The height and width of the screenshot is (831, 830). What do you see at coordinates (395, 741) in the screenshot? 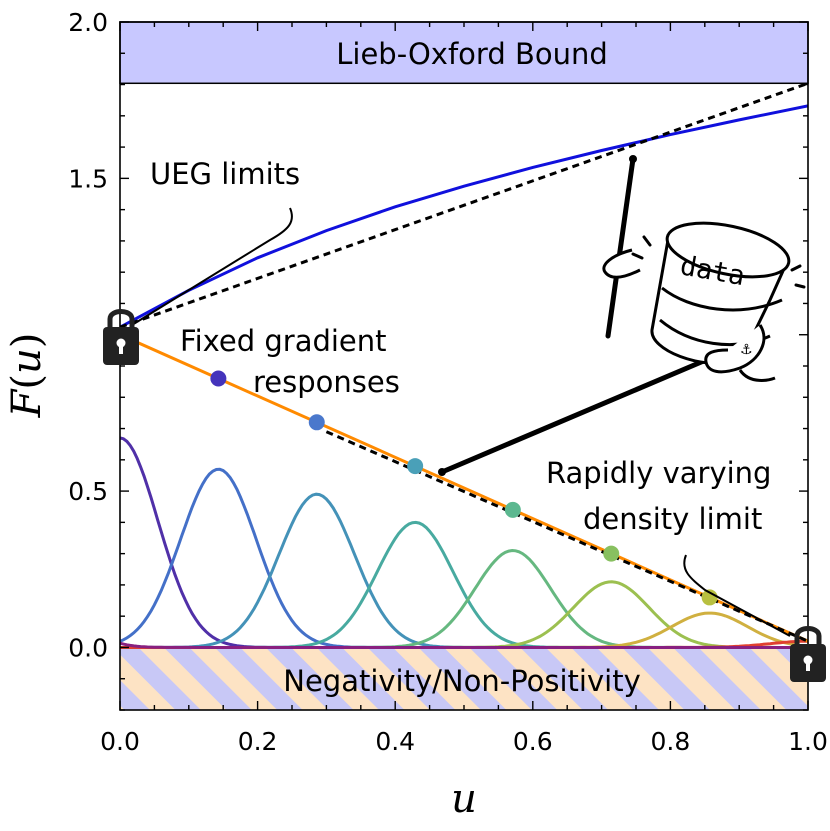
I see `x-tick-label: 0.4` at bounding box center [395, 741].